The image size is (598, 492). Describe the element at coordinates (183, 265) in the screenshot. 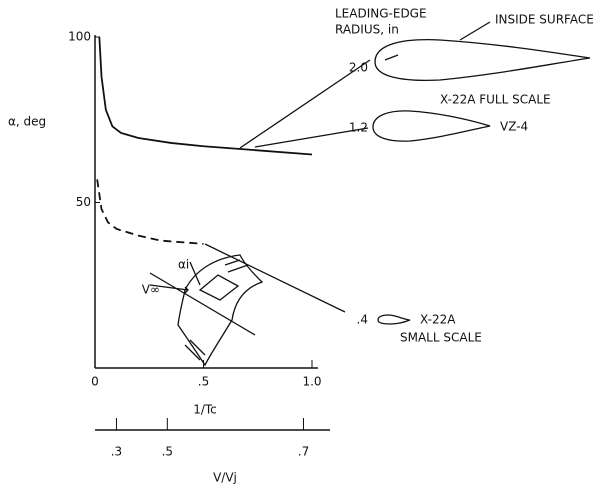

I see `alpha-i-label: αi` at that location.